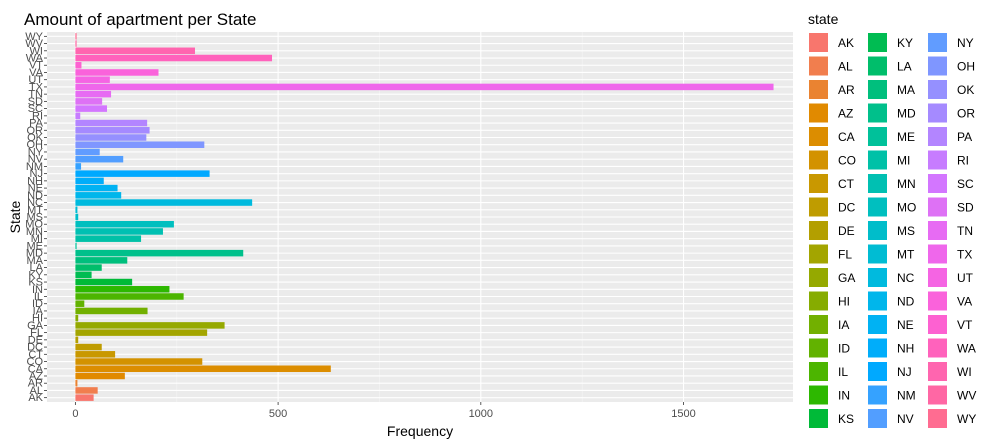 The image size is (986, 445). I want to click on legend-key-az, so click(818, 113).